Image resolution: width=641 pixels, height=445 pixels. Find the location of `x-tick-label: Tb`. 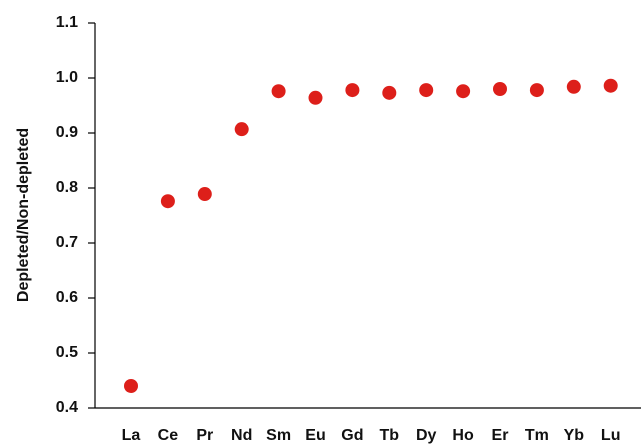

x-tick-label: Tb is located at coordinates (390, 435).